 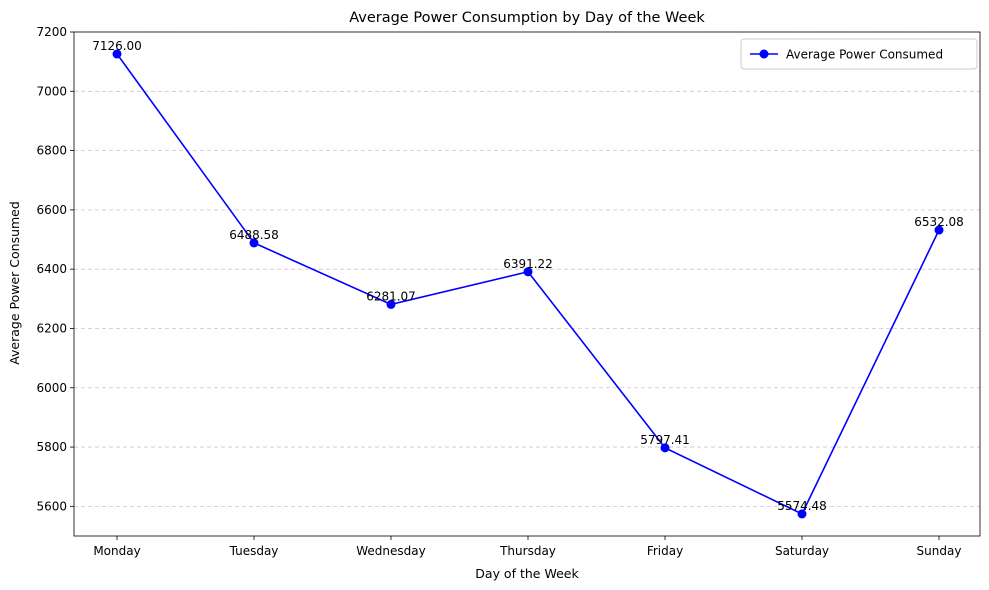 What do you see at coordinates (390, 551) in the screenshot?
I see `x-tick-label: Wednesday` at bounding box center [390, 551].